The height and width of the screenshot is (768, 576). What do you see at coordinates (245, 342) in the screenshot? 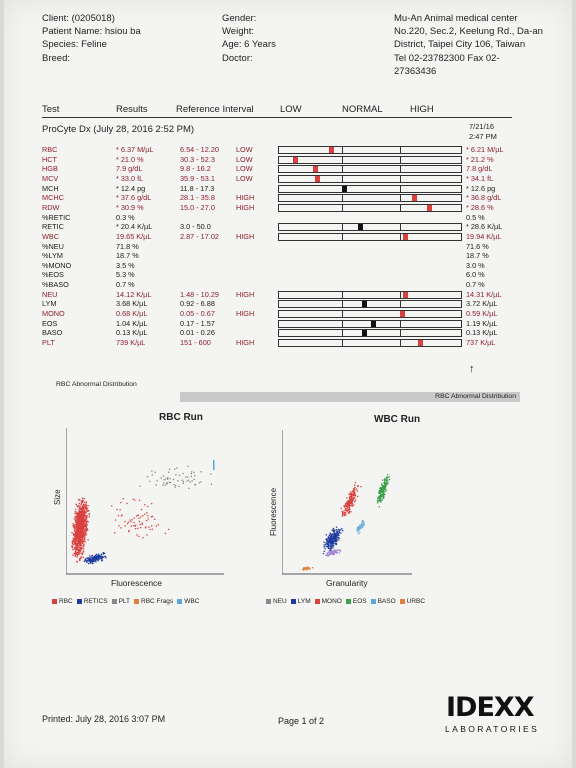
I see `result-flag: HIGH` at bounding box center [245, 342].